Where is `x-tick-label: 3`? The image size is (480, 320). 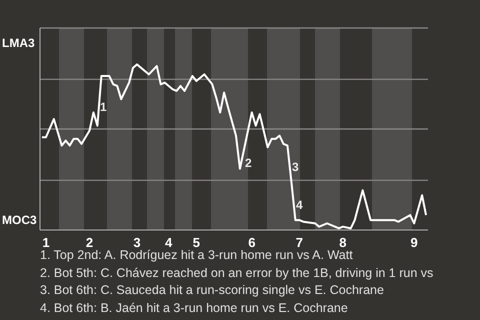
x-tick-label: 3 is located at coordinates (137, 242).